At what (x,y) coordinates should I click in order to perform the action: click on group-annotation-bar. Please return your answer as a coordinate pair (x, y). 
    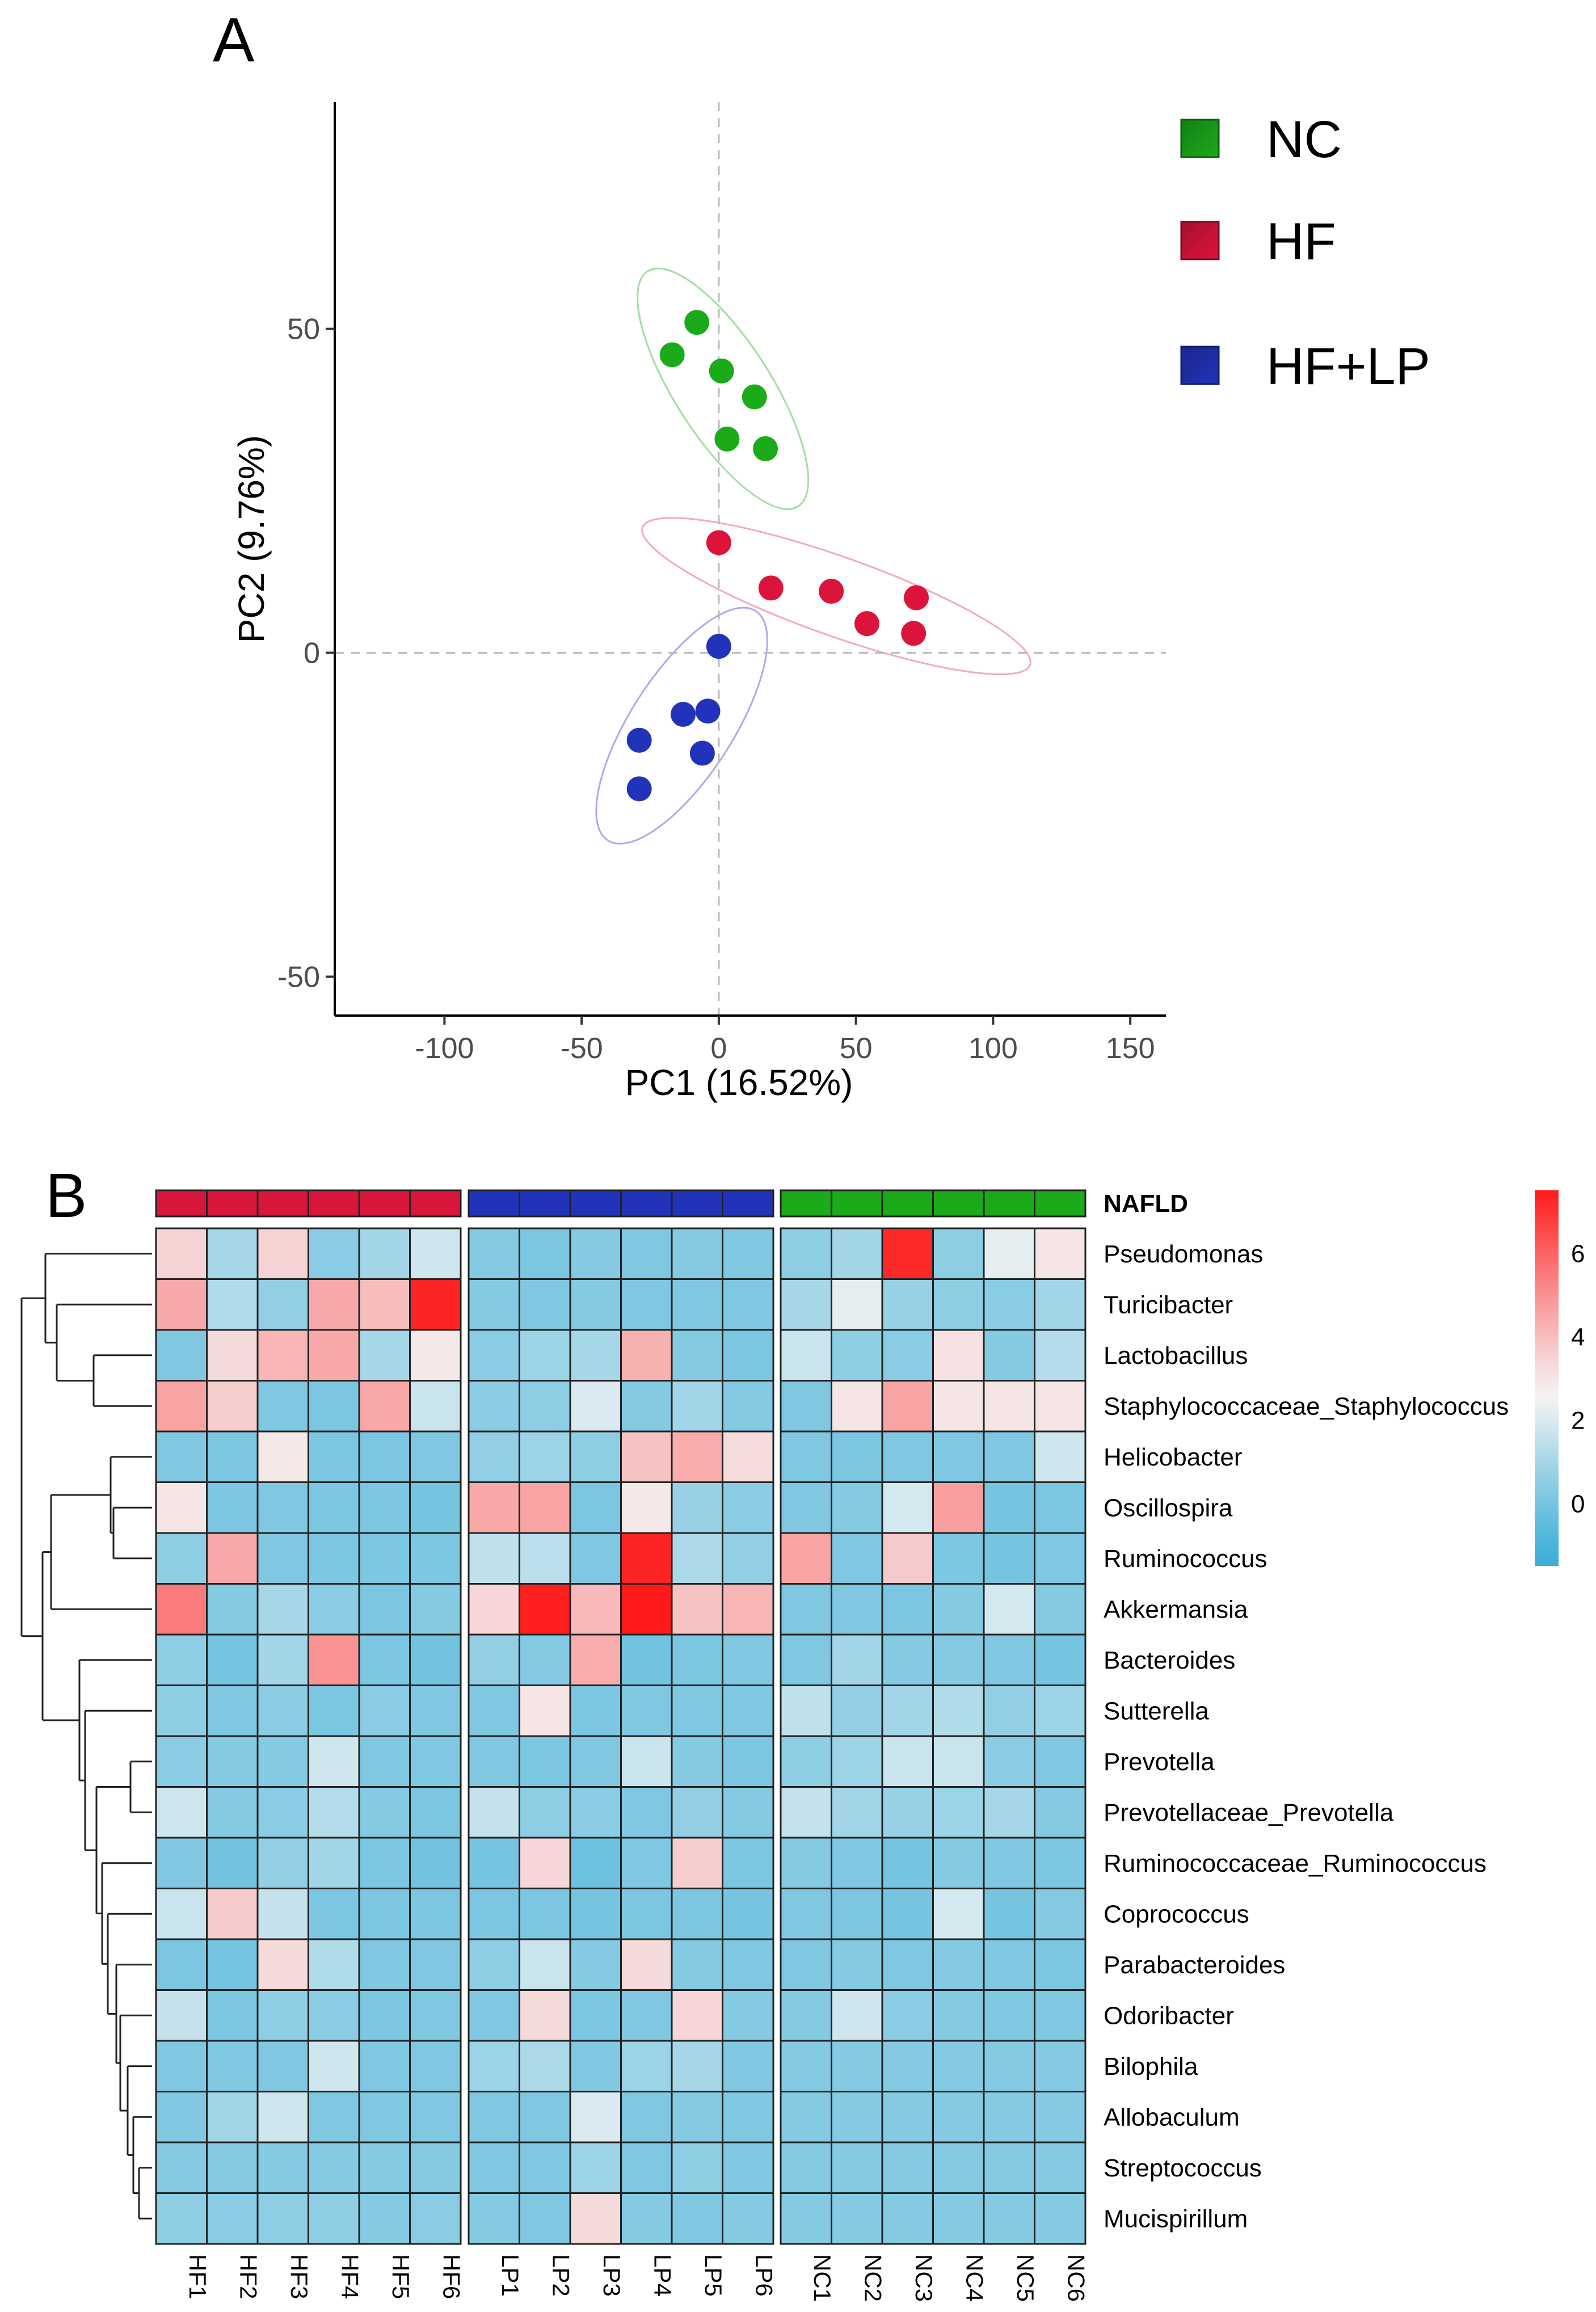
    Looking at the image, I should click on (621, 1203).